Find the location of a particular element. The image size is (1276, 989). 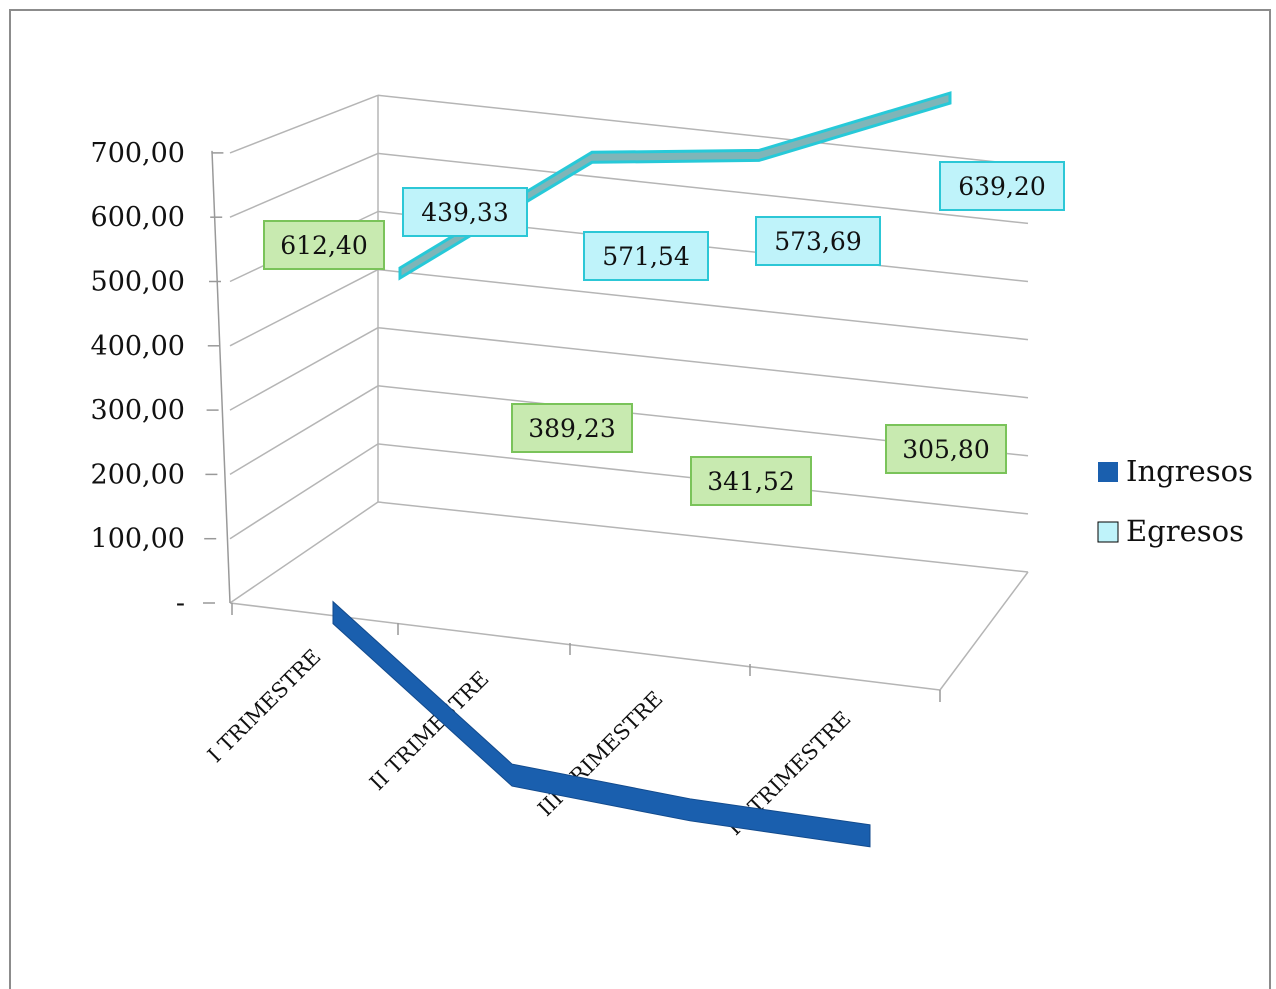

y-tick-label: 500,00 is located at coordinates (138, 282).